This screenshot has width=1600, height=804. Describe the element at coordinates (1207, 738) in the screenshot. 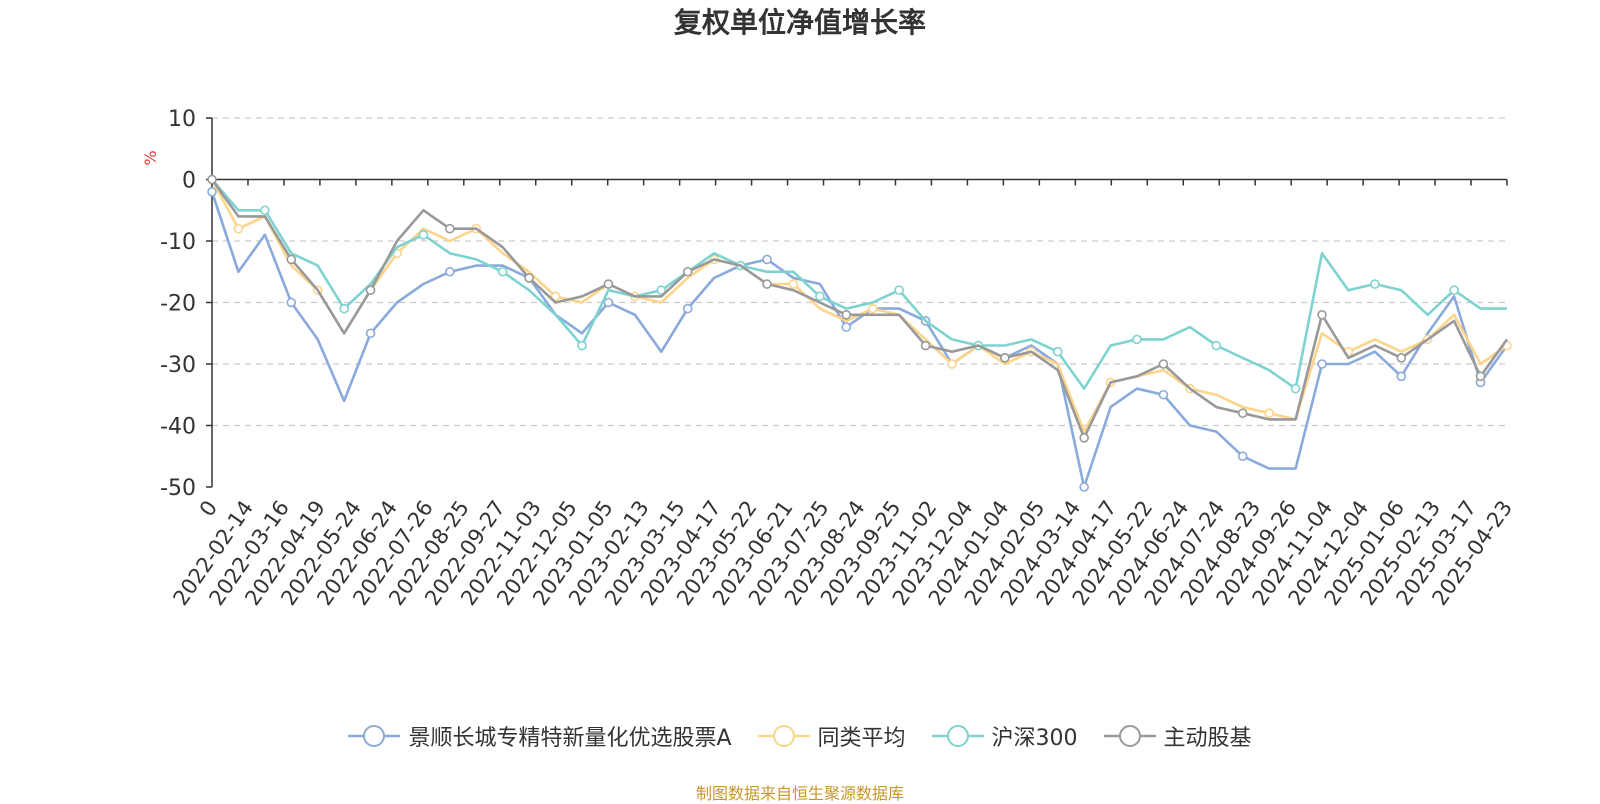

I see `legend-label: 主动股基` at that location.